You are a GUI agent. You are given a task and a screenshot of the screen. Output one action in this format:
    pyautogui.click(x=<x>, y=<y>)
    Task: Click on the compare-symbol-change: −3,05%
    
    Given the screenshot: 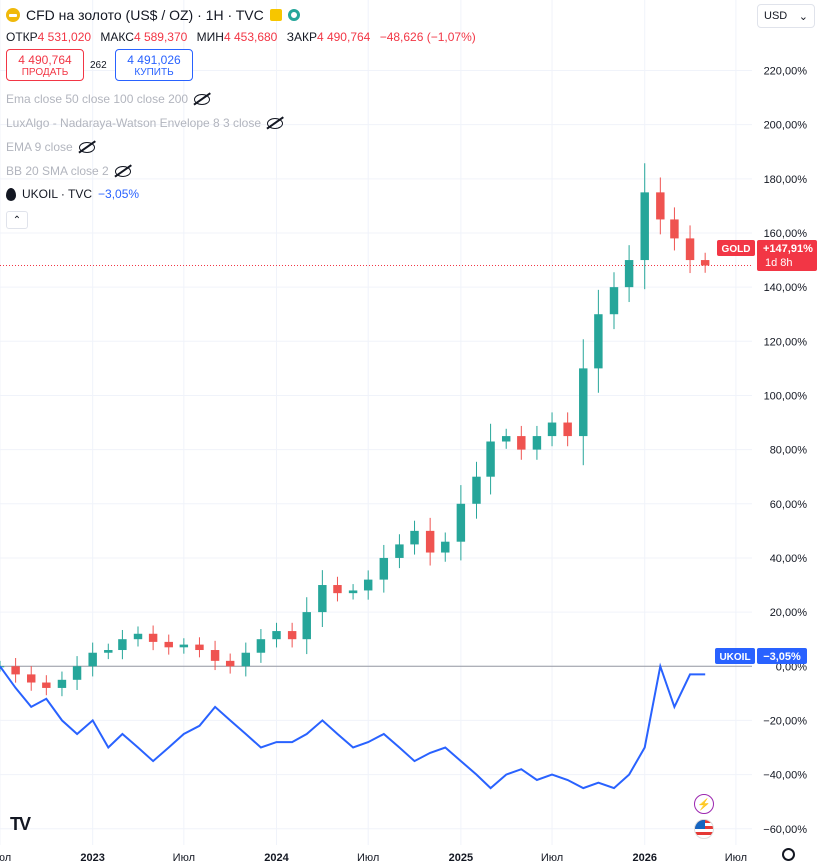 What is the action you would take?
    pyautogui.click(x=119, y=194)
    